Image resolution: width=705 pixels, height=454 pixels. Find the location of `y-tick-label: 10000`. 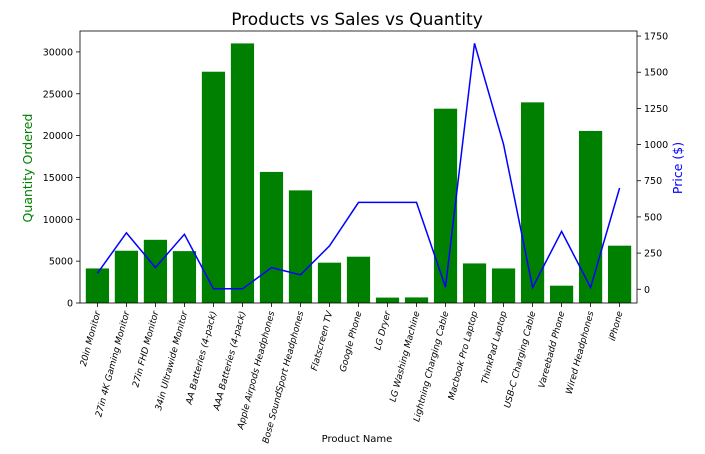

y-tick-label: 10000 is located at coordinates (58, 220).